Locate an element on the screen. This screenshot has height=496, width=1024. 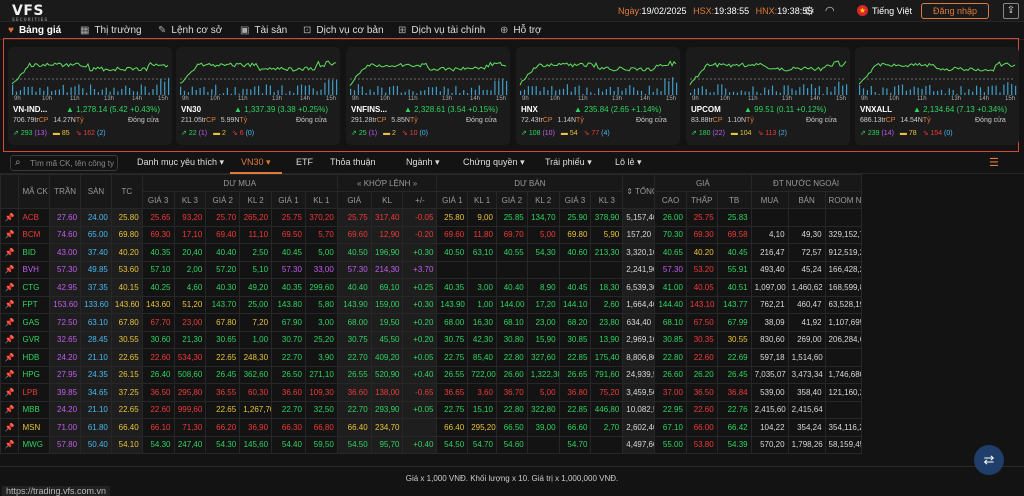
bid-cell: 248,30 is located at coordinates (256, 357).